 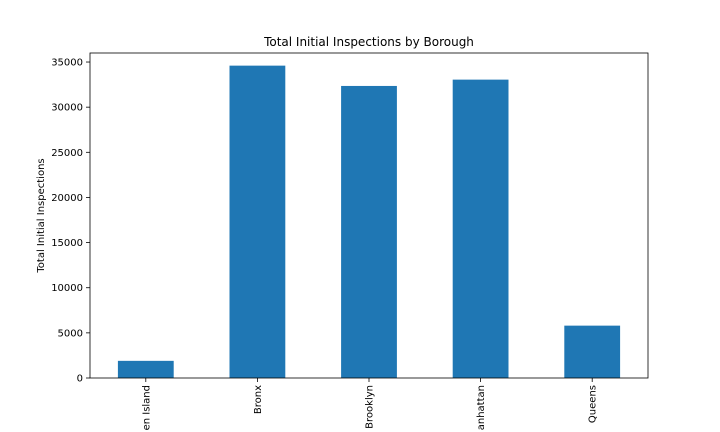 What do you see at coordinates (67, 243) in the screenshot?
I see `y-tick-label-3: 15000` at bounding box center [67, 243].